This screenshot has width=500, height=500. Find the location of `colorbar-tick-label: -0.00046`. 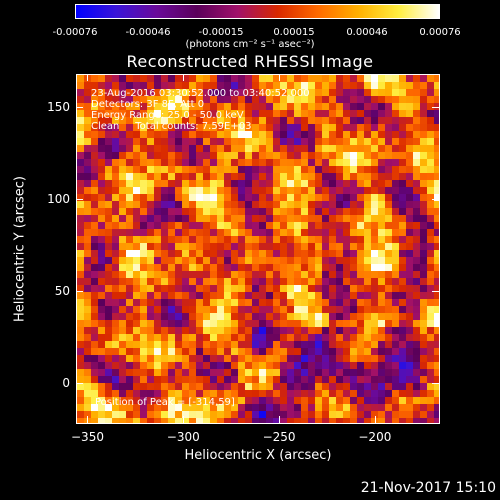

colorbar-tick-label: -0.00046 is located at coordinates (148, 32).